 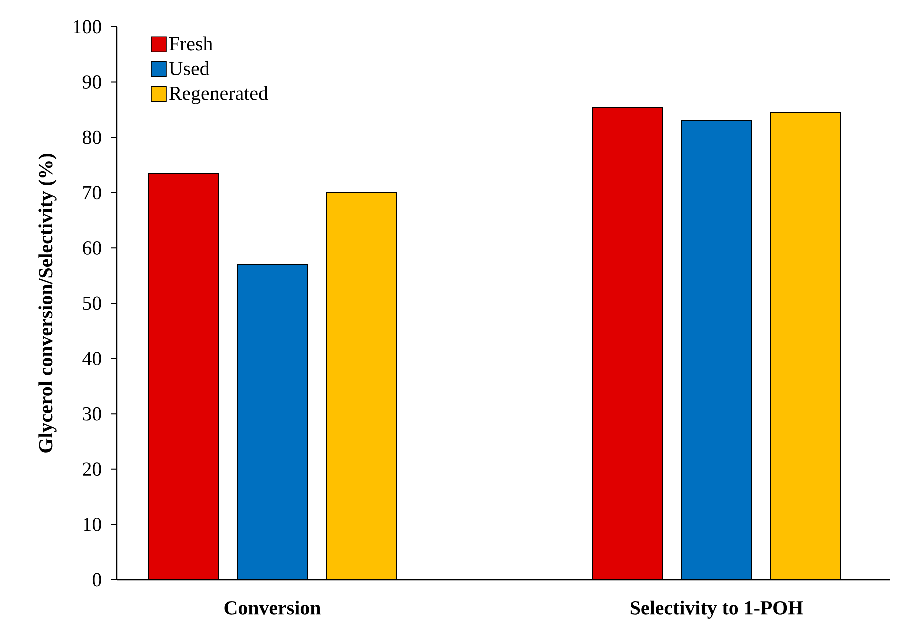 What do you see at coordinates (47, 303) in the screenshot?
I see `y-axis-title: Glycerol conversion/Selectivity (%)` at bounding box center [47, 303].